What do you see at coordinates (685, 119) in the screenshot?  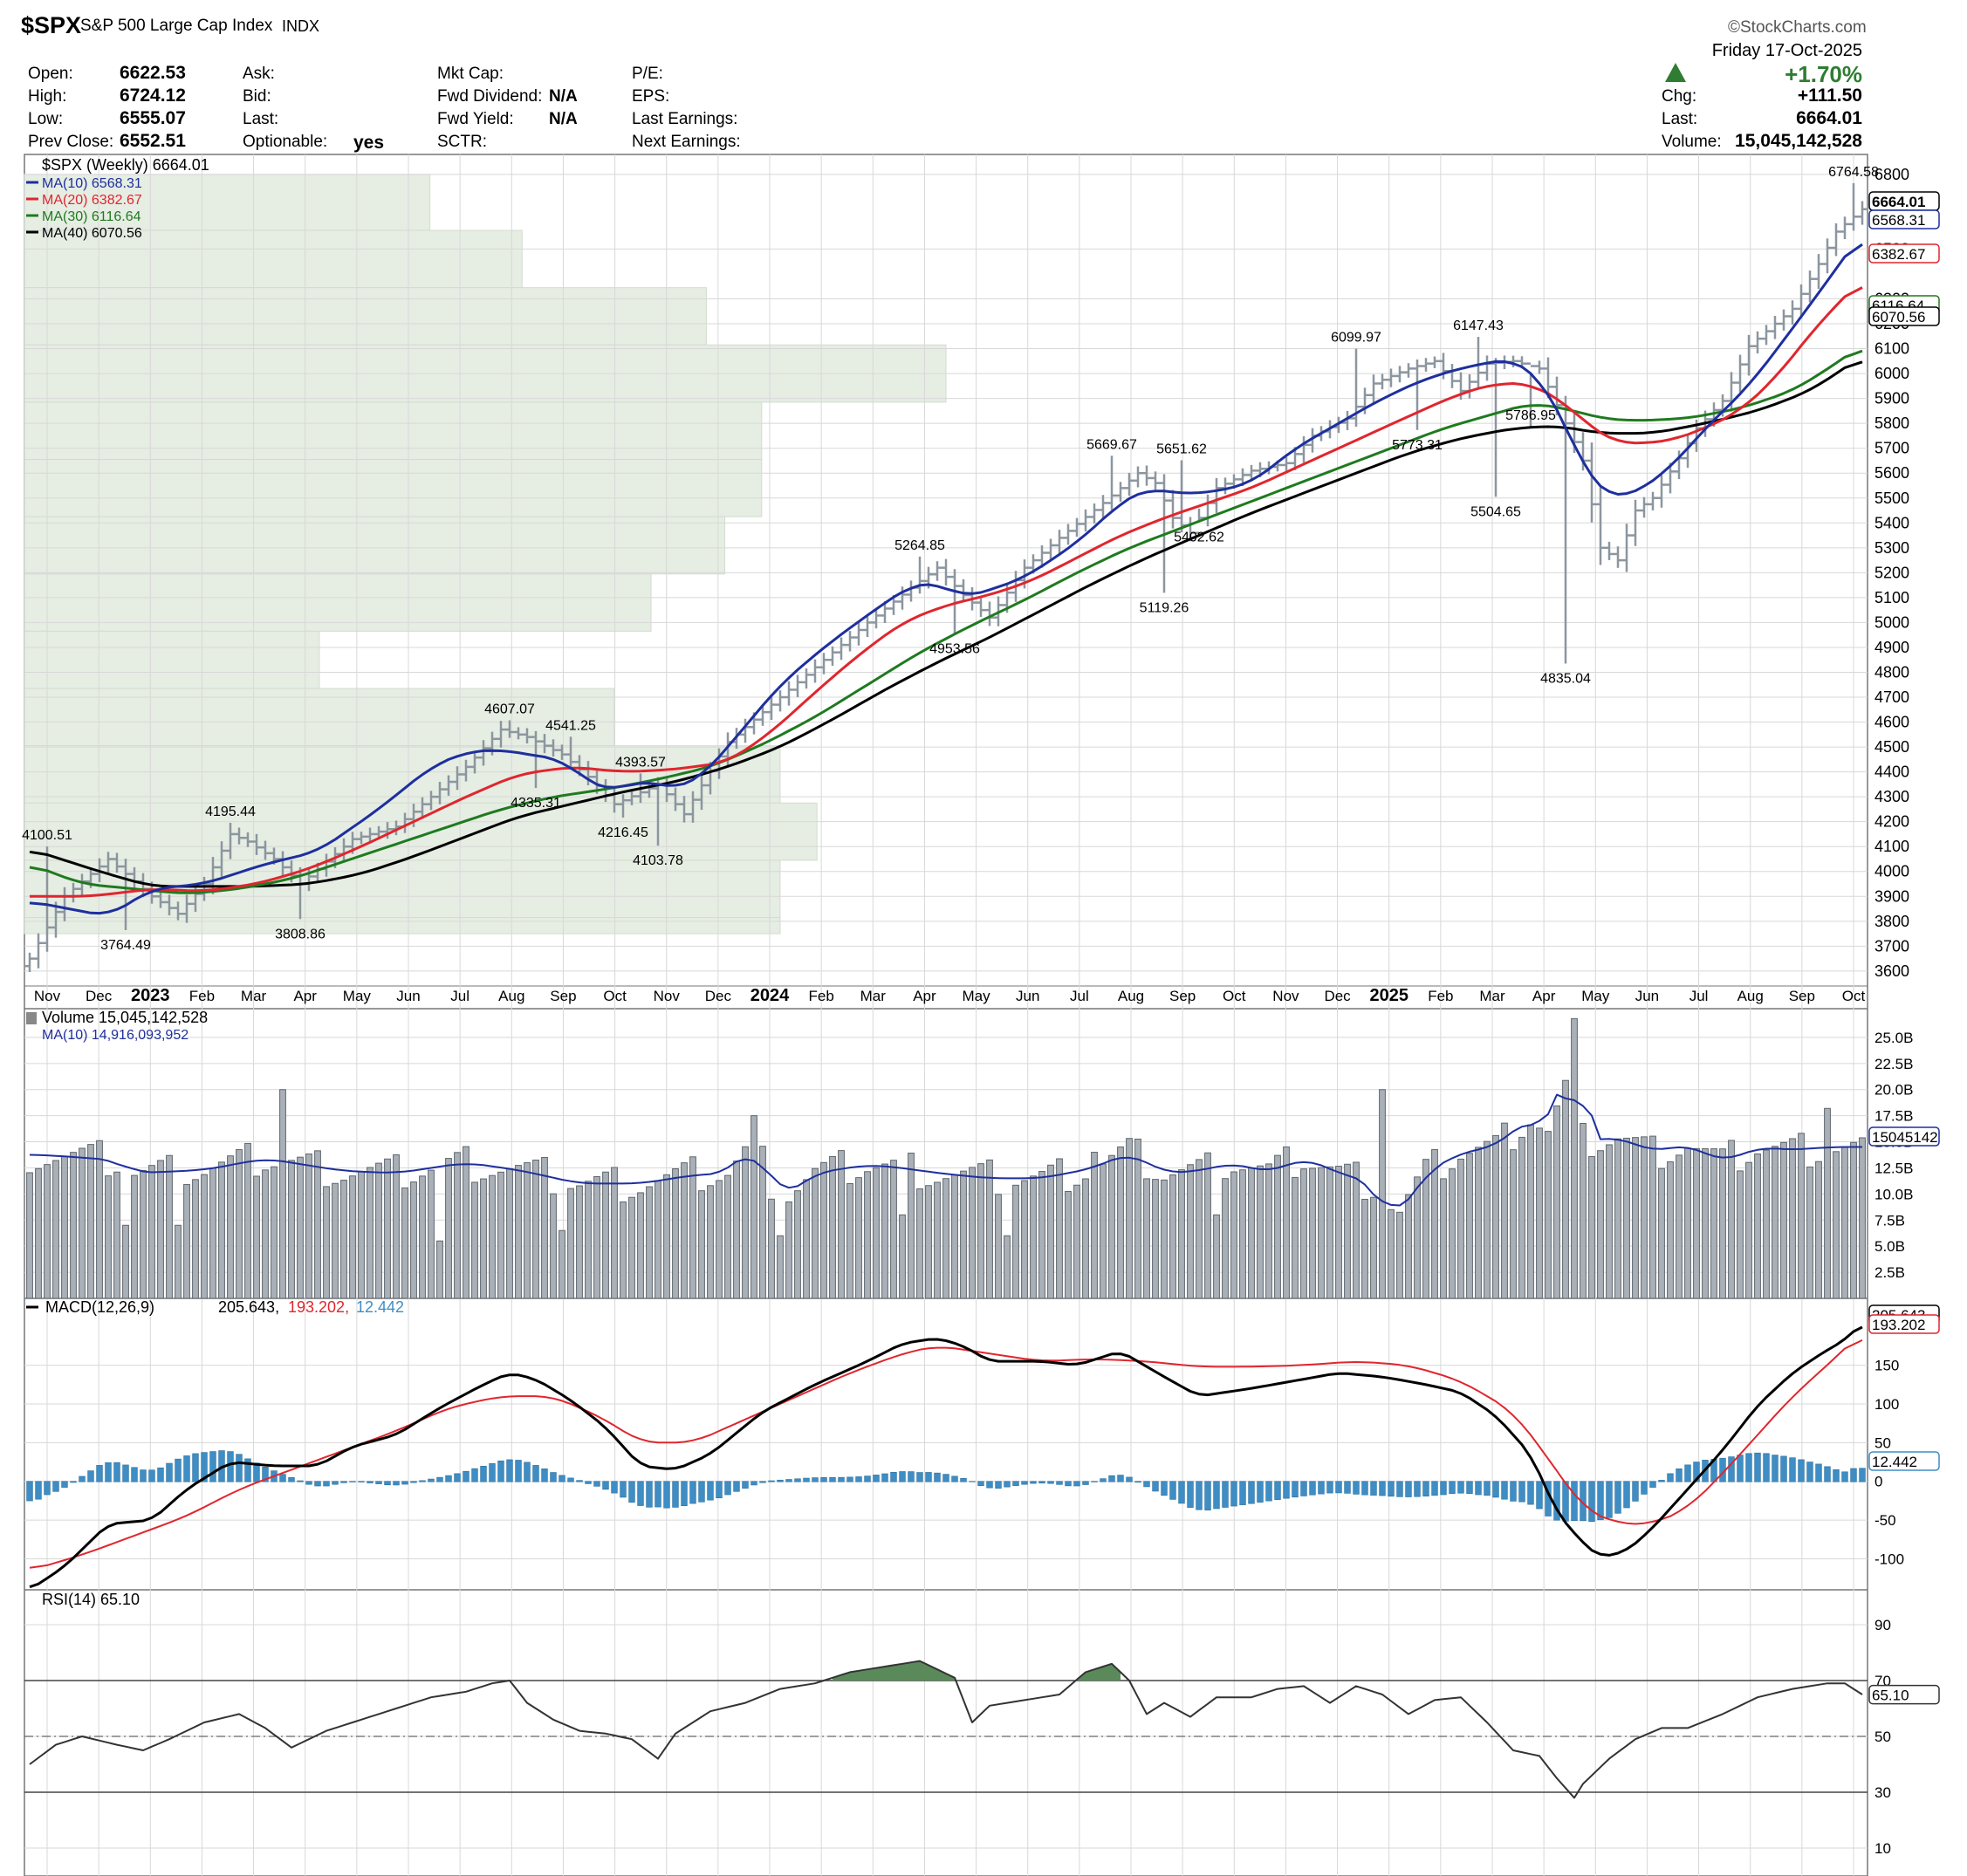 I see `lastearnings-label: Last Earnings:` at bounding box center [685, 119].